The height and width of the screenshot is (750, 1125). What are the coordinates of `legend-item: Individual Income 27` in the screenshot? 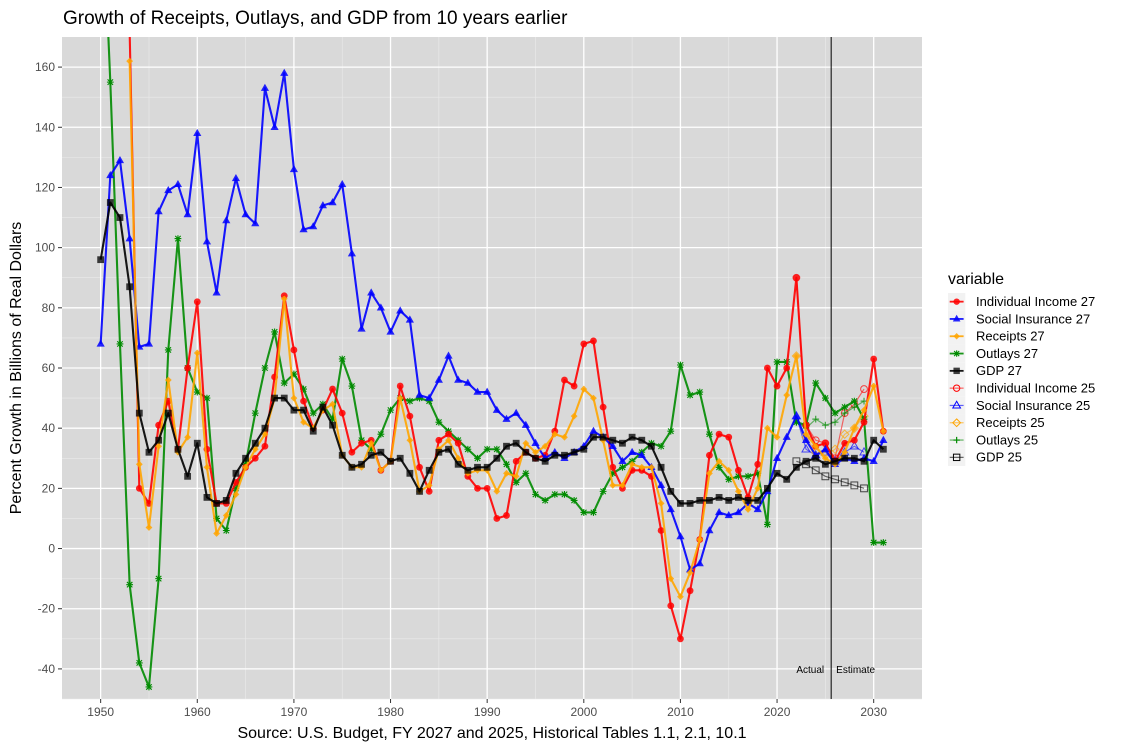 It's located at (1021, 302).